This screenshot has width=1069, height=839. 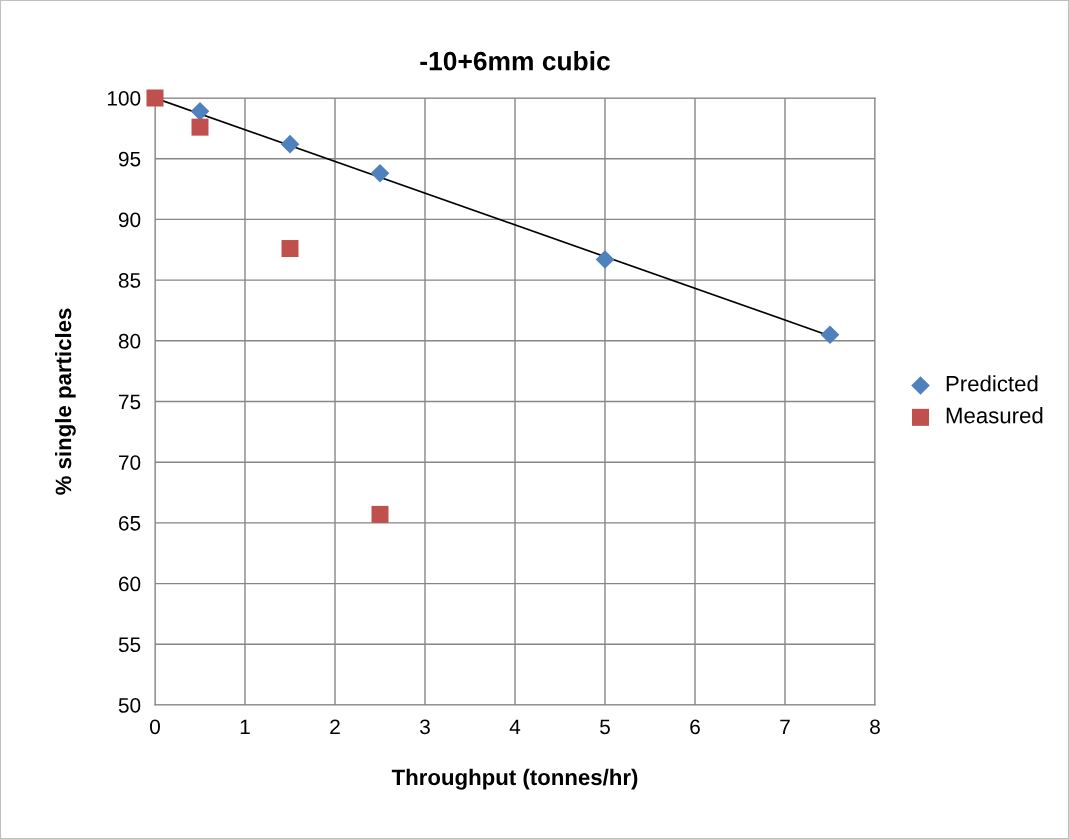 I want to click on y-axis-title: % single particles, so click(x=65, y=401).